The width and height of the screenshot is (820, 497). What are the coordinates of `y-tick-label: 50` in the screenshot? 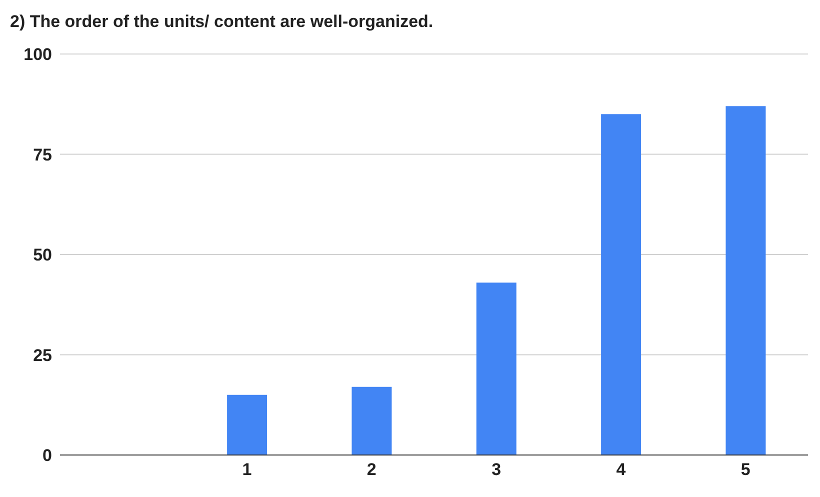 It's located at (42, 255).